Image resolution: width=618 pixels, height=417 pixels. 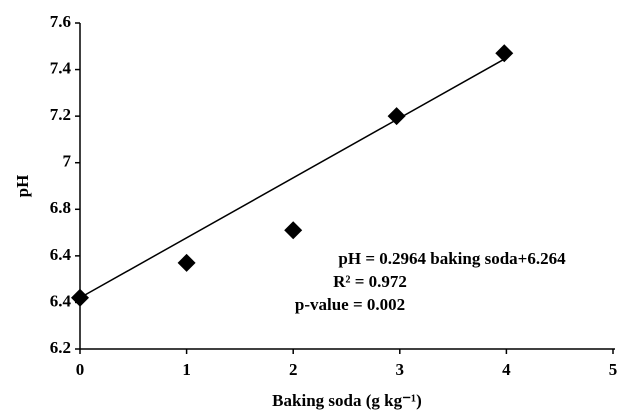 What do you see at coordinates (67, 161) in the screenshot?
I see `y-tick-label: 7` at bounding box center [67, 161].